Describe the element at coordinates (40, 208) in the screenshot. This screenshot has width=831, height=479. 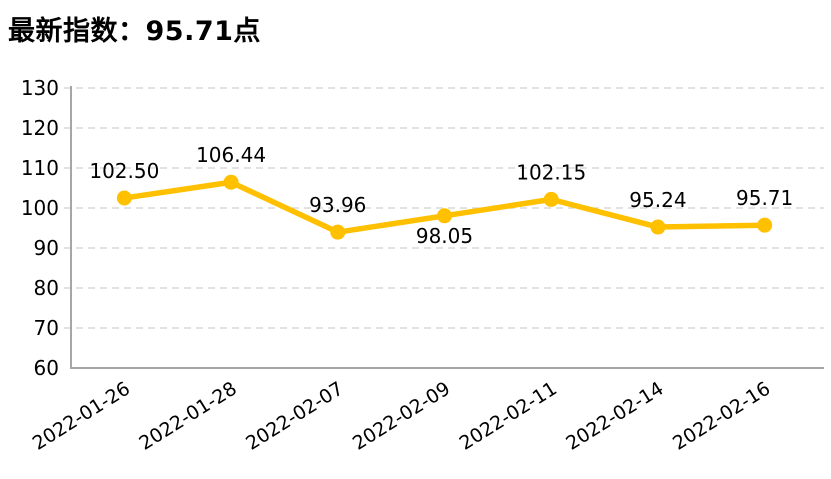
I see `y-axis-tick-label: 100` at that location.